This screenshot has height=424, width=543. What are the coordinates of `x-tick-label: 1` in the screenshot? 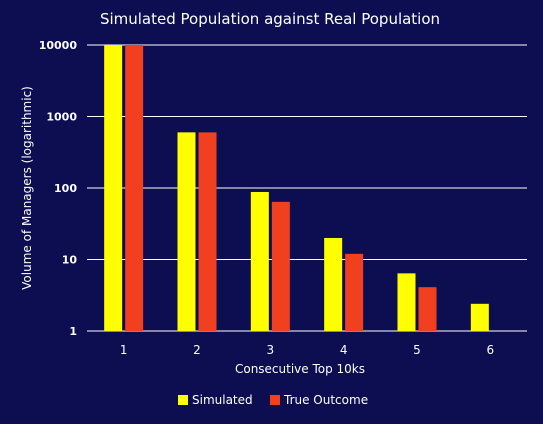 It's located at (124, 350).